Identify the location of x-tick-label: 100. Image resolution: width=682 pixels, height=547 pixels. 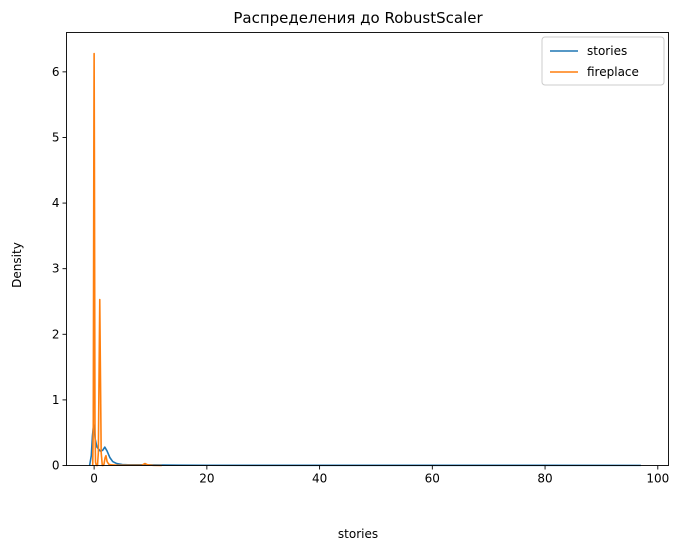
(657, 479).